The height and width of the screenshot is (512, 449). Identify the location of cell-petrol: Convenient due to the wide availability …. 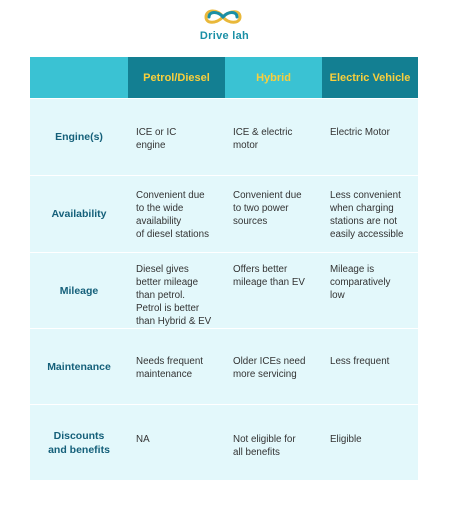
(172, 215).